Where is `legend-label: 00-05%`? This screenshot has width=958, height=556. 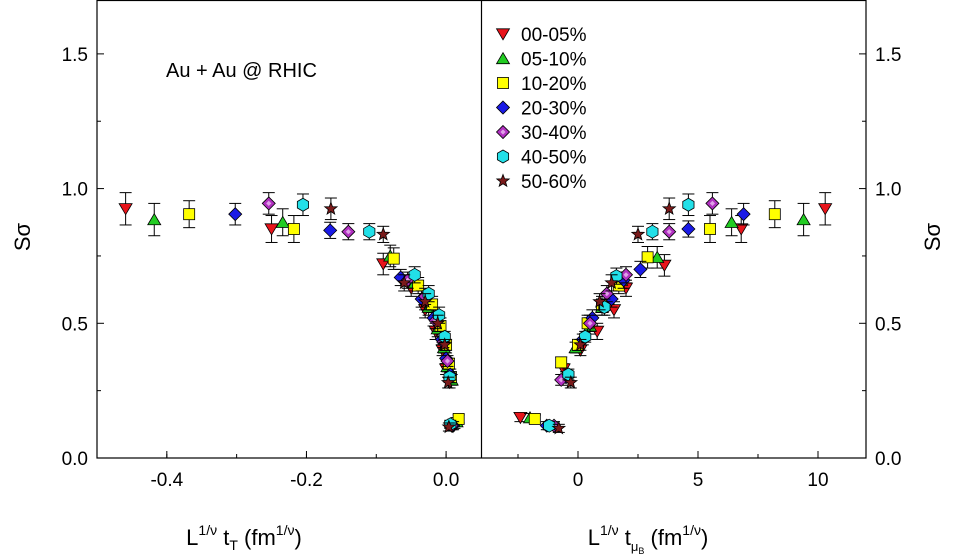
legend-label: 00-05% is located at coordinates (554, 35).